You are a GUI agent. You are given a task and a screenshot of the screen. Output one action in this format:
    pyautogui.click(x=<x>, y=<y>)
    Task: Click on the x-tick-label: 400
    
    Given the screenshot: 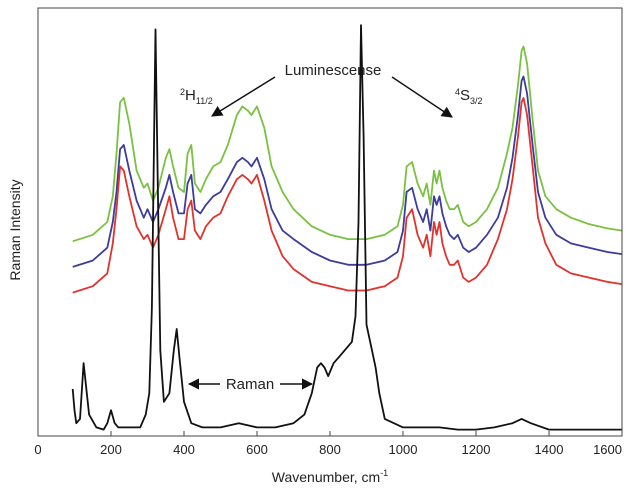 What is the action you would take?
    pyautogui.click(x=184, y=449)
    